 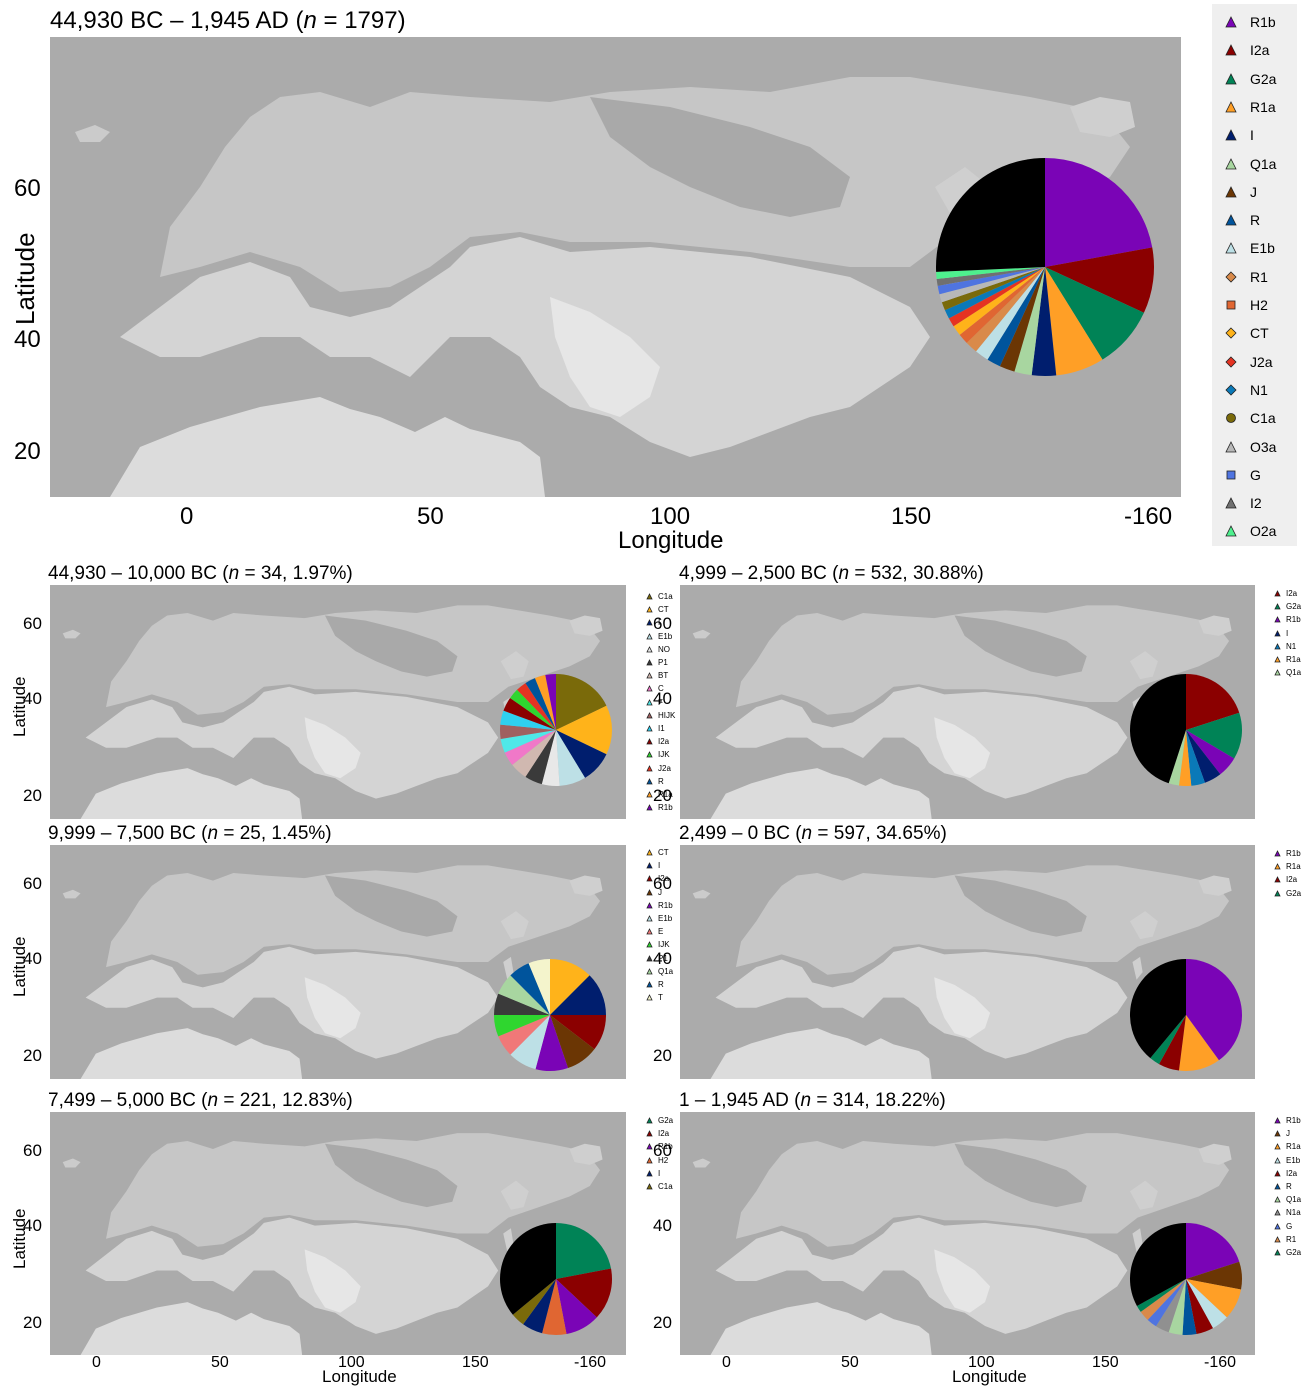 I want to click on pie-slice-r, so click(x=1189, y=1307).